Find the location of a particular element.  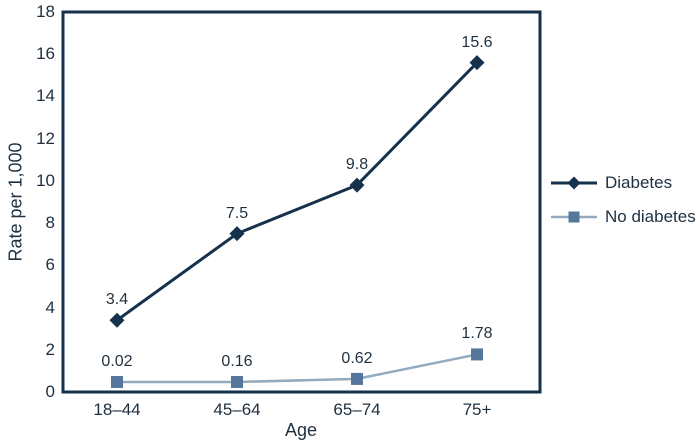

x-tick-label: 75+ is located at coordinates (477, 409).